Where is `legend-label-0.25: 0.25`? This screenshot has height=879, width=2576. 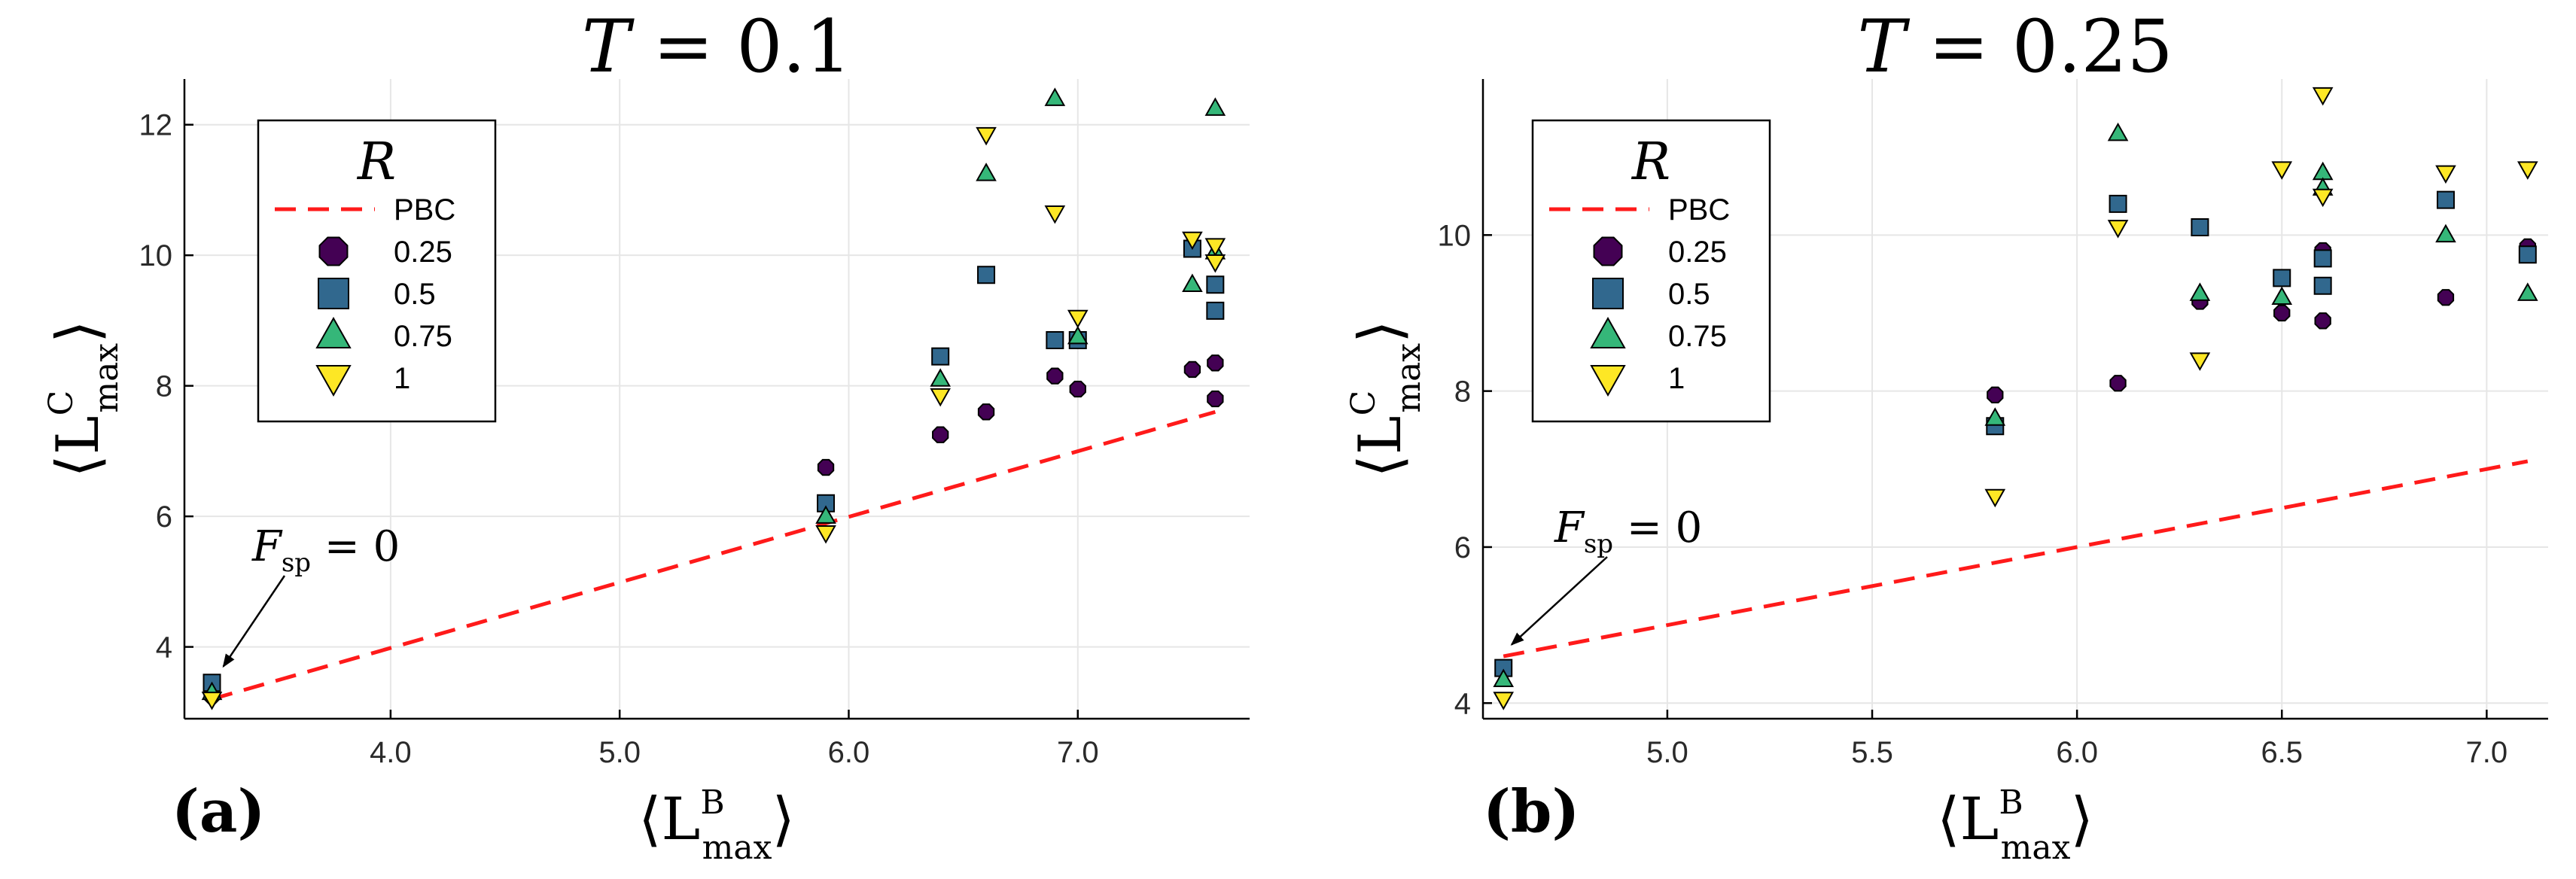
legend-label-0.25: 0.25 is located at coordinates (1698, 252).